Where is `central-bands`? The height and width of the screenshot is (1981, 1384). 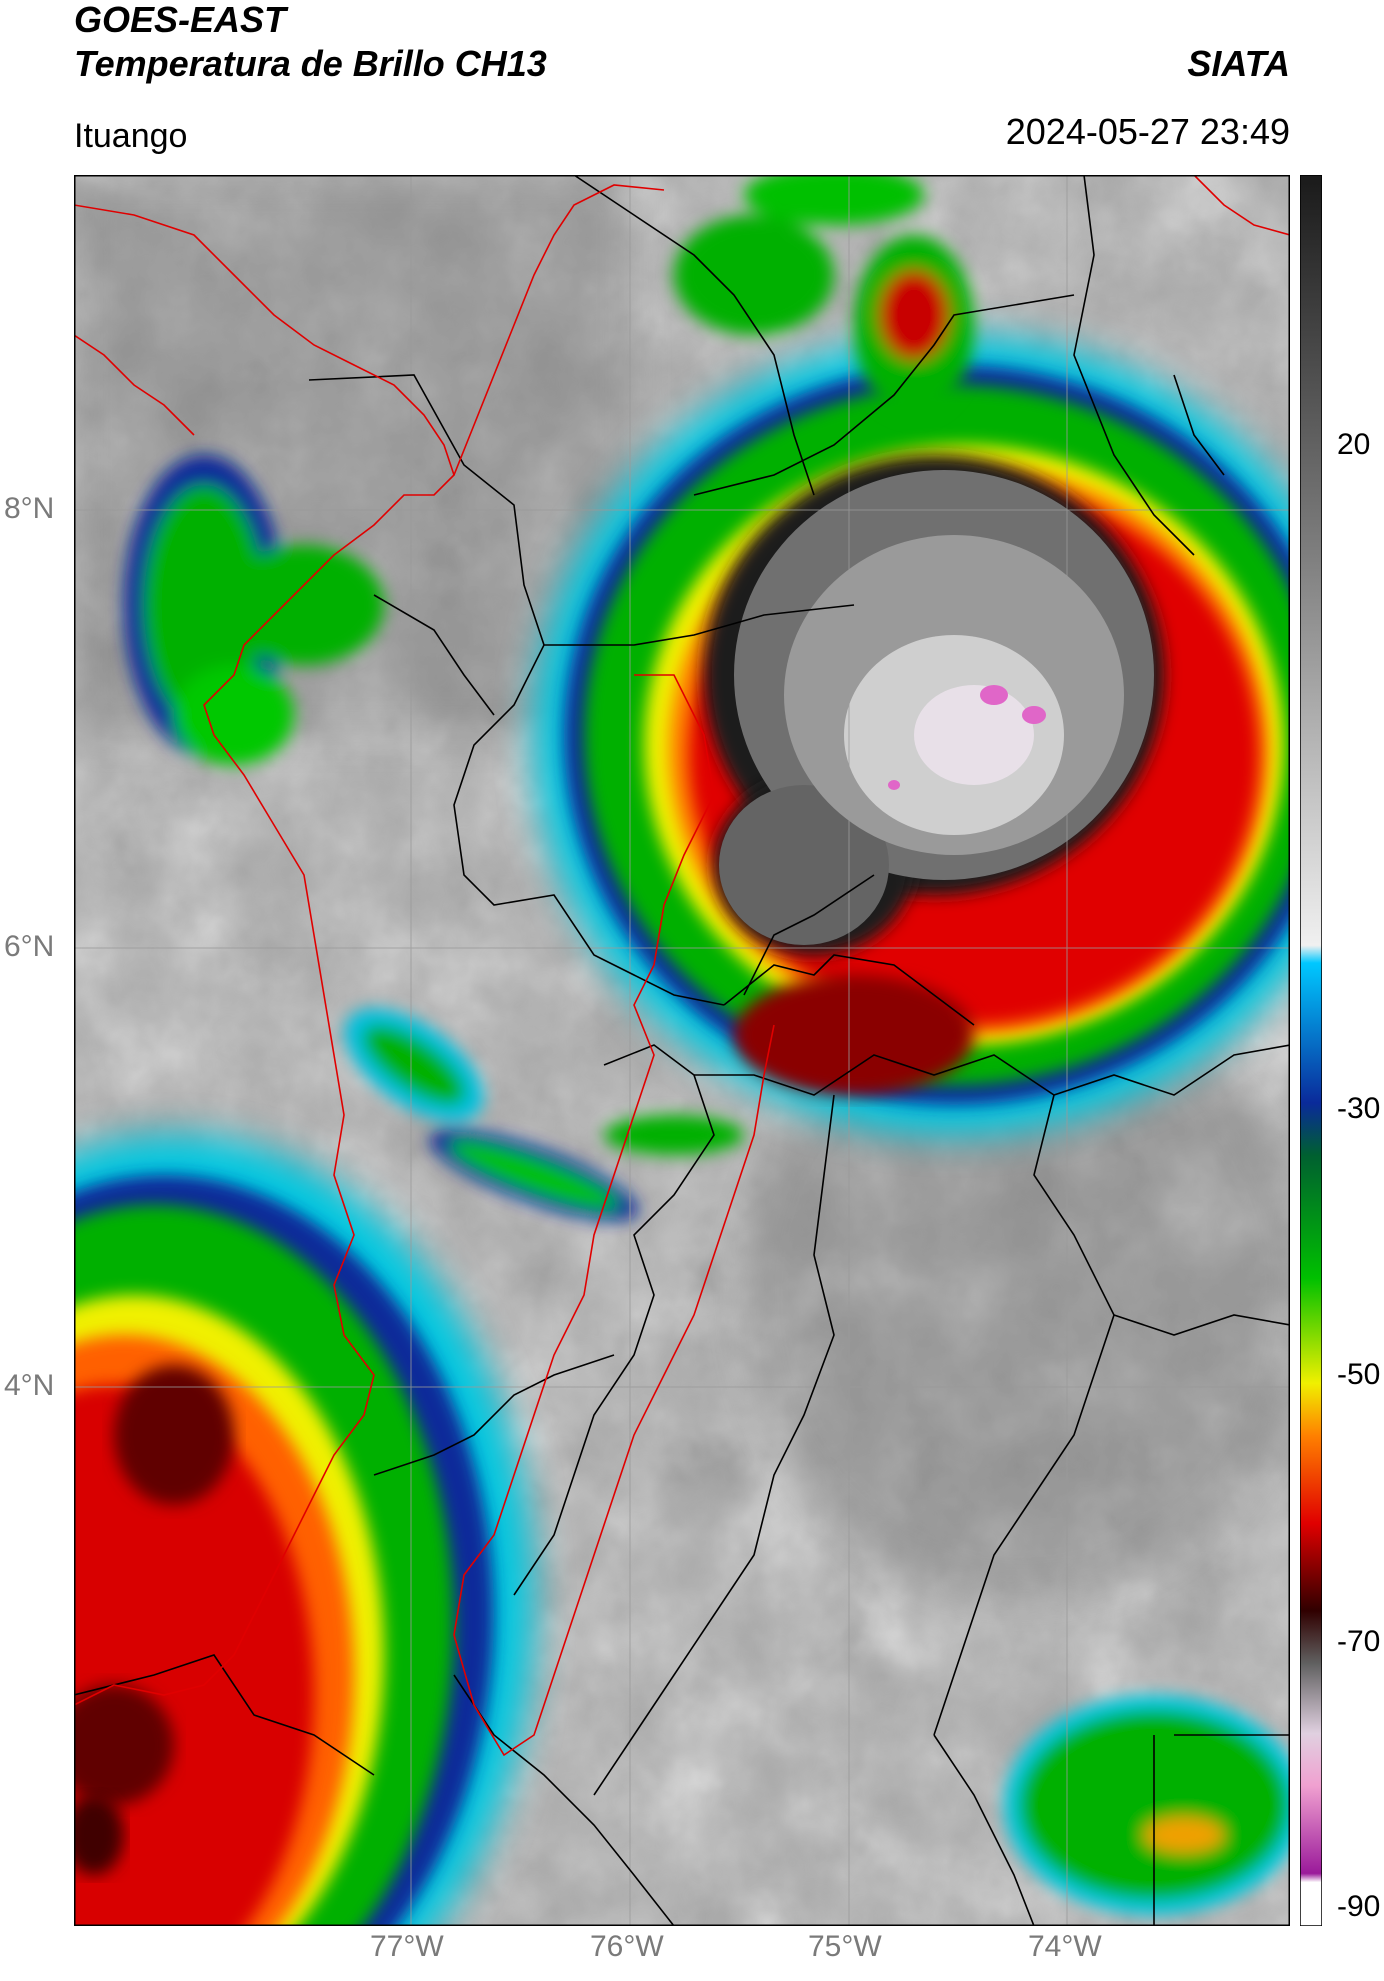
central-bands is located at coordinates (544, 1114).